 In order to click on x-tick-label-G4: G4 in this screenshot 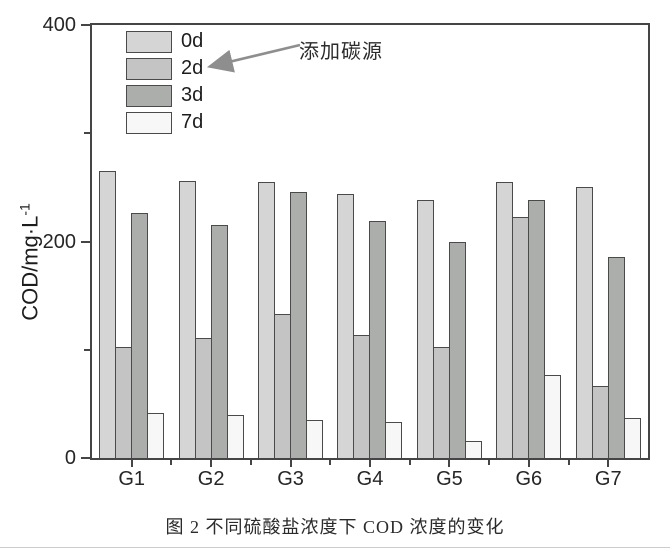, I will do `click(370, 479)`.